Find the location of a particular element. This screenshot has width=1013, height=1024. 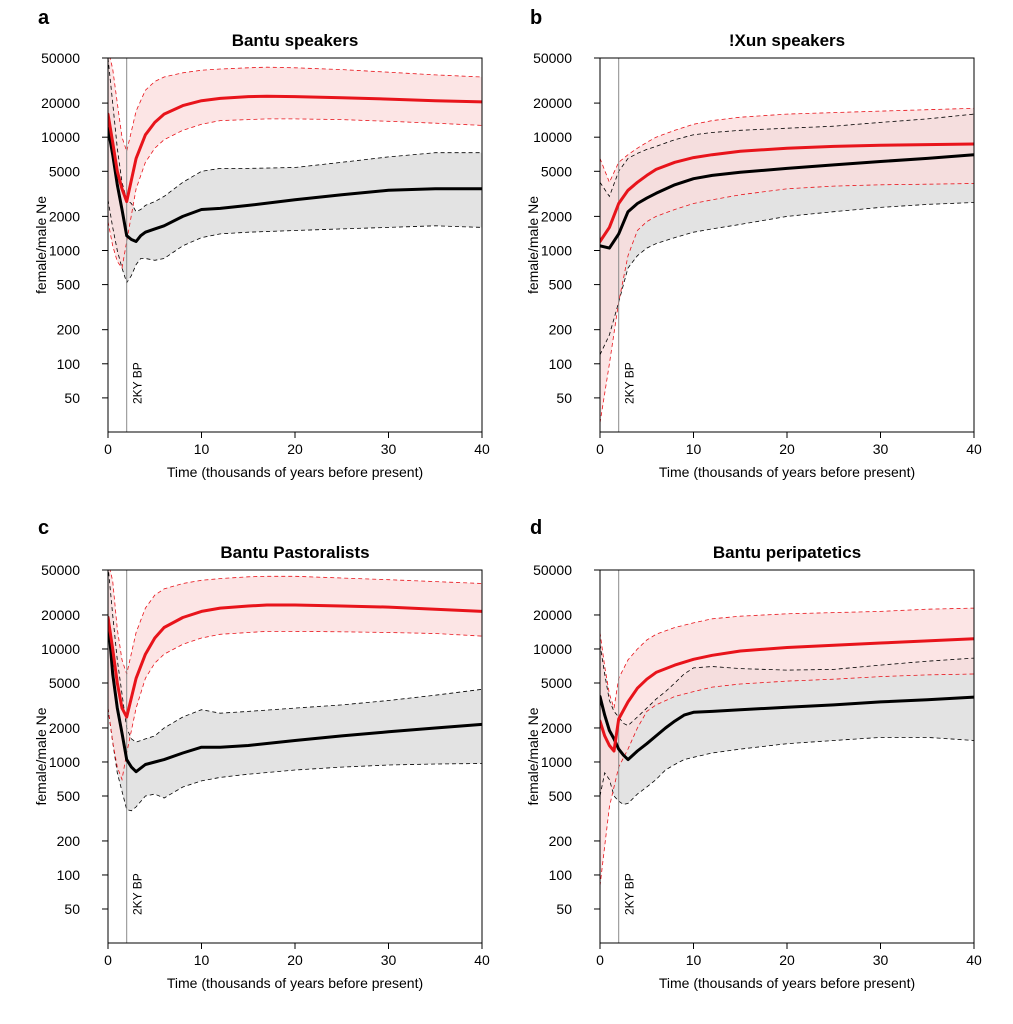

panel-letter: b is located at coordinates (536, 18).